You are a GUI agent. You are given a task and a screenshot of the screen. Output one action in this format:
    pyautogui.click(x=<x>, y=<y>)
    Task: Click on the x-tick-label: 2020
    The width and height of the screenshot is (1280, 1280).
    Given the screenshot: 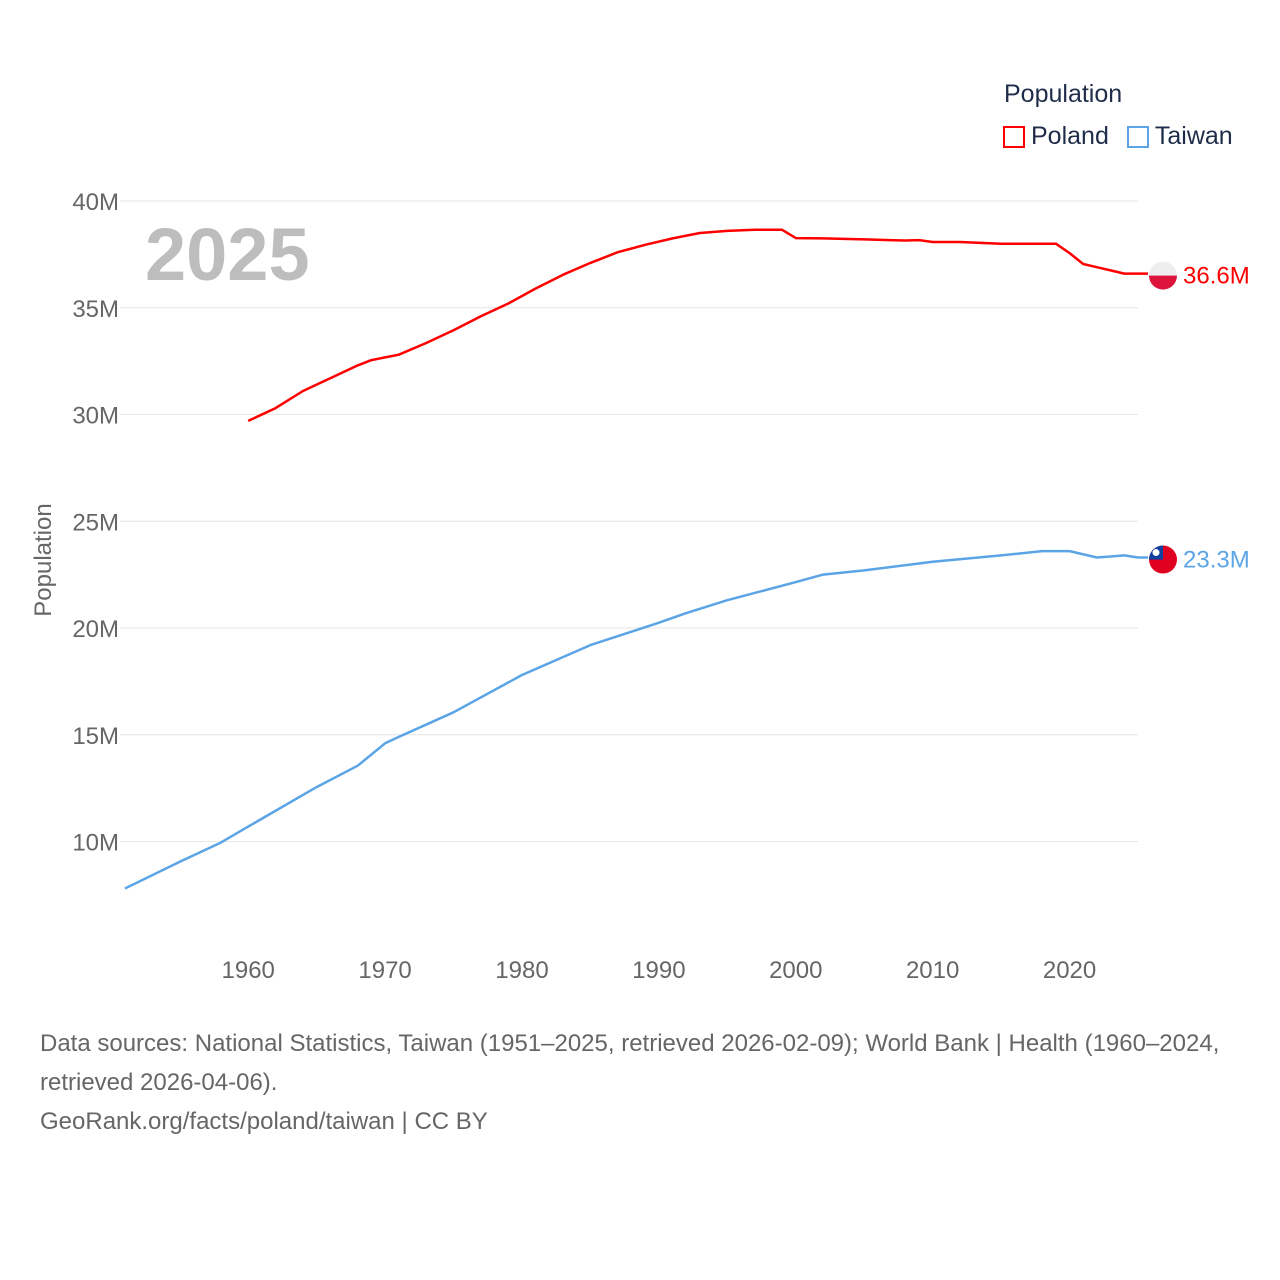 What is the action you would take?
    pyautogui.click(x=1069, y=970)
    